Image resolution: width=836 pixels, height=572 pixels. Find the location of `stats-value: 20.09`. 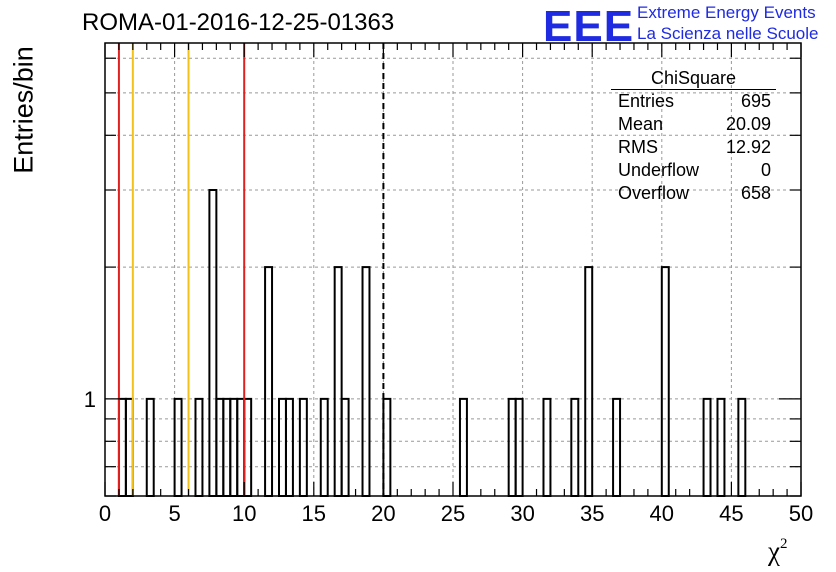

stats-value: 20.09 is located at coordinates (748, 124).